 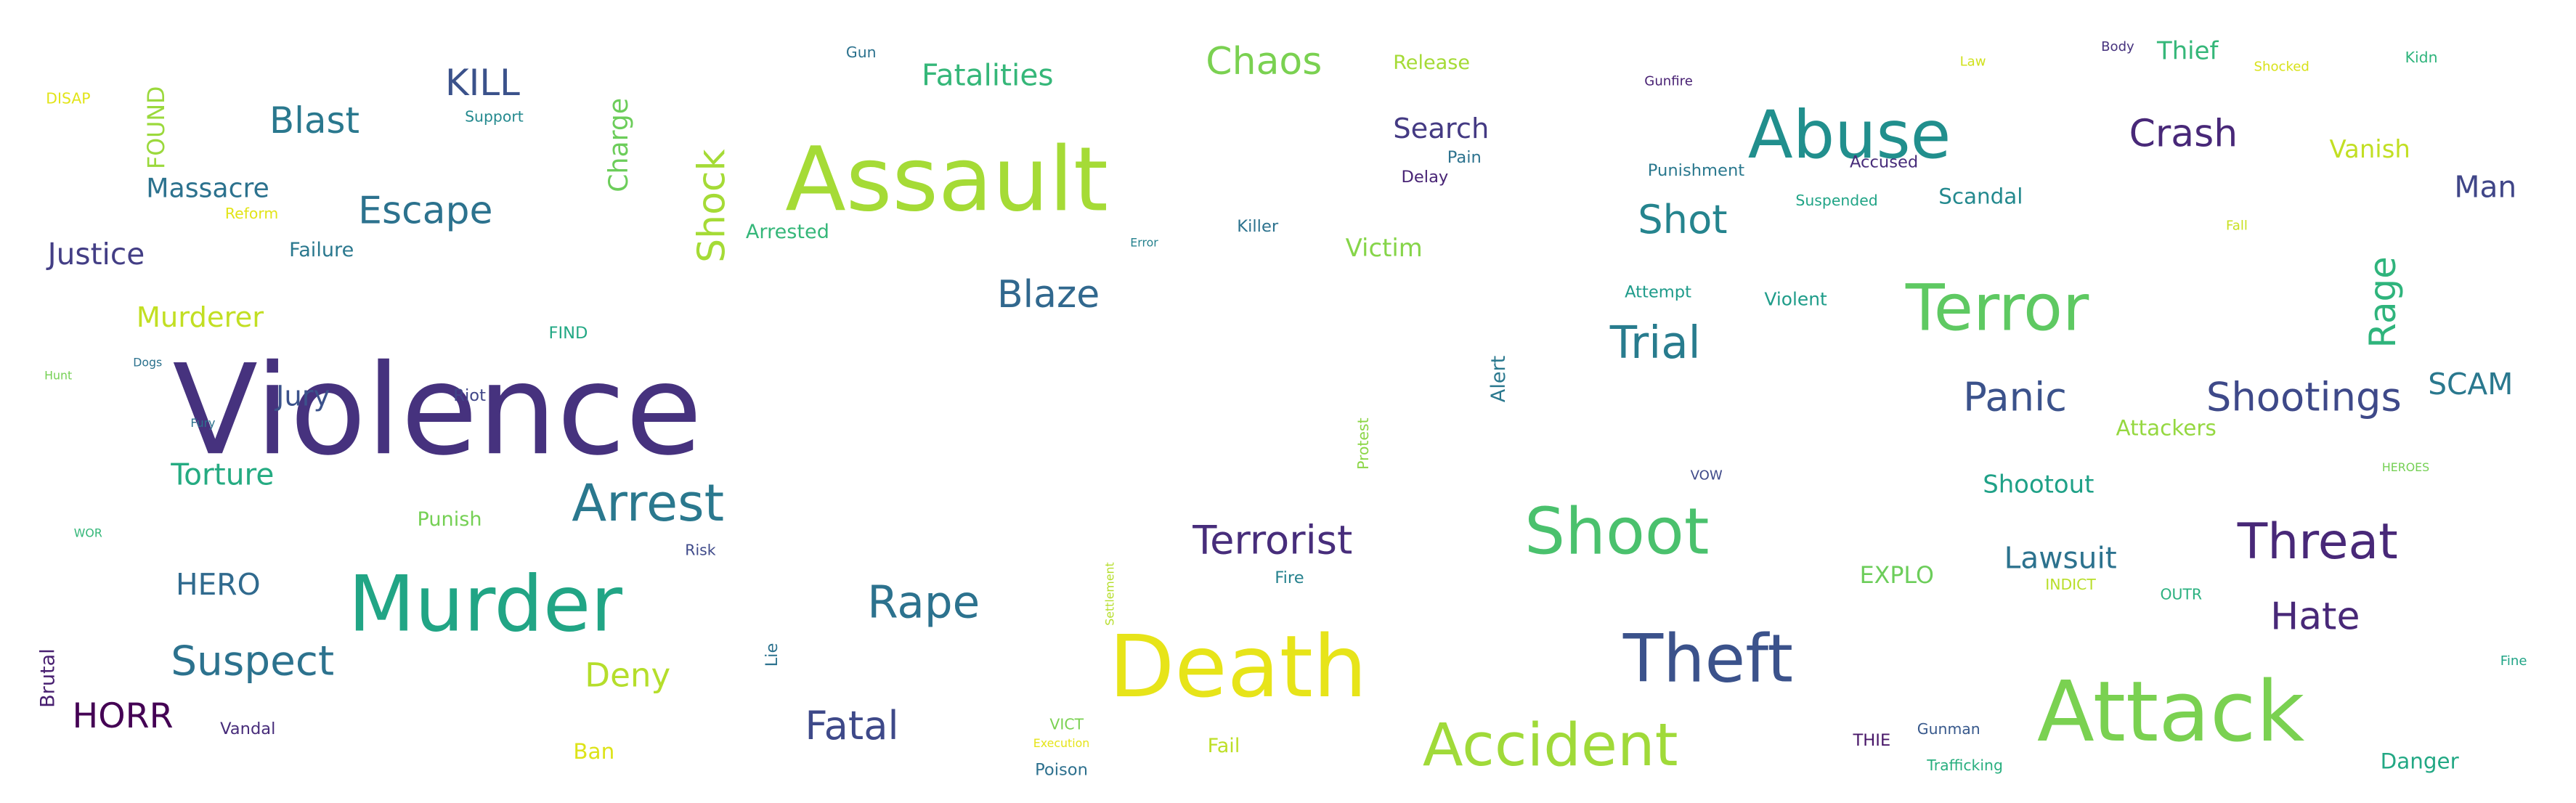 What do you see at coordinates (2183, 133) in the screenshot?
I see `word-crash: Crash` at bounding box center [2183, 133].